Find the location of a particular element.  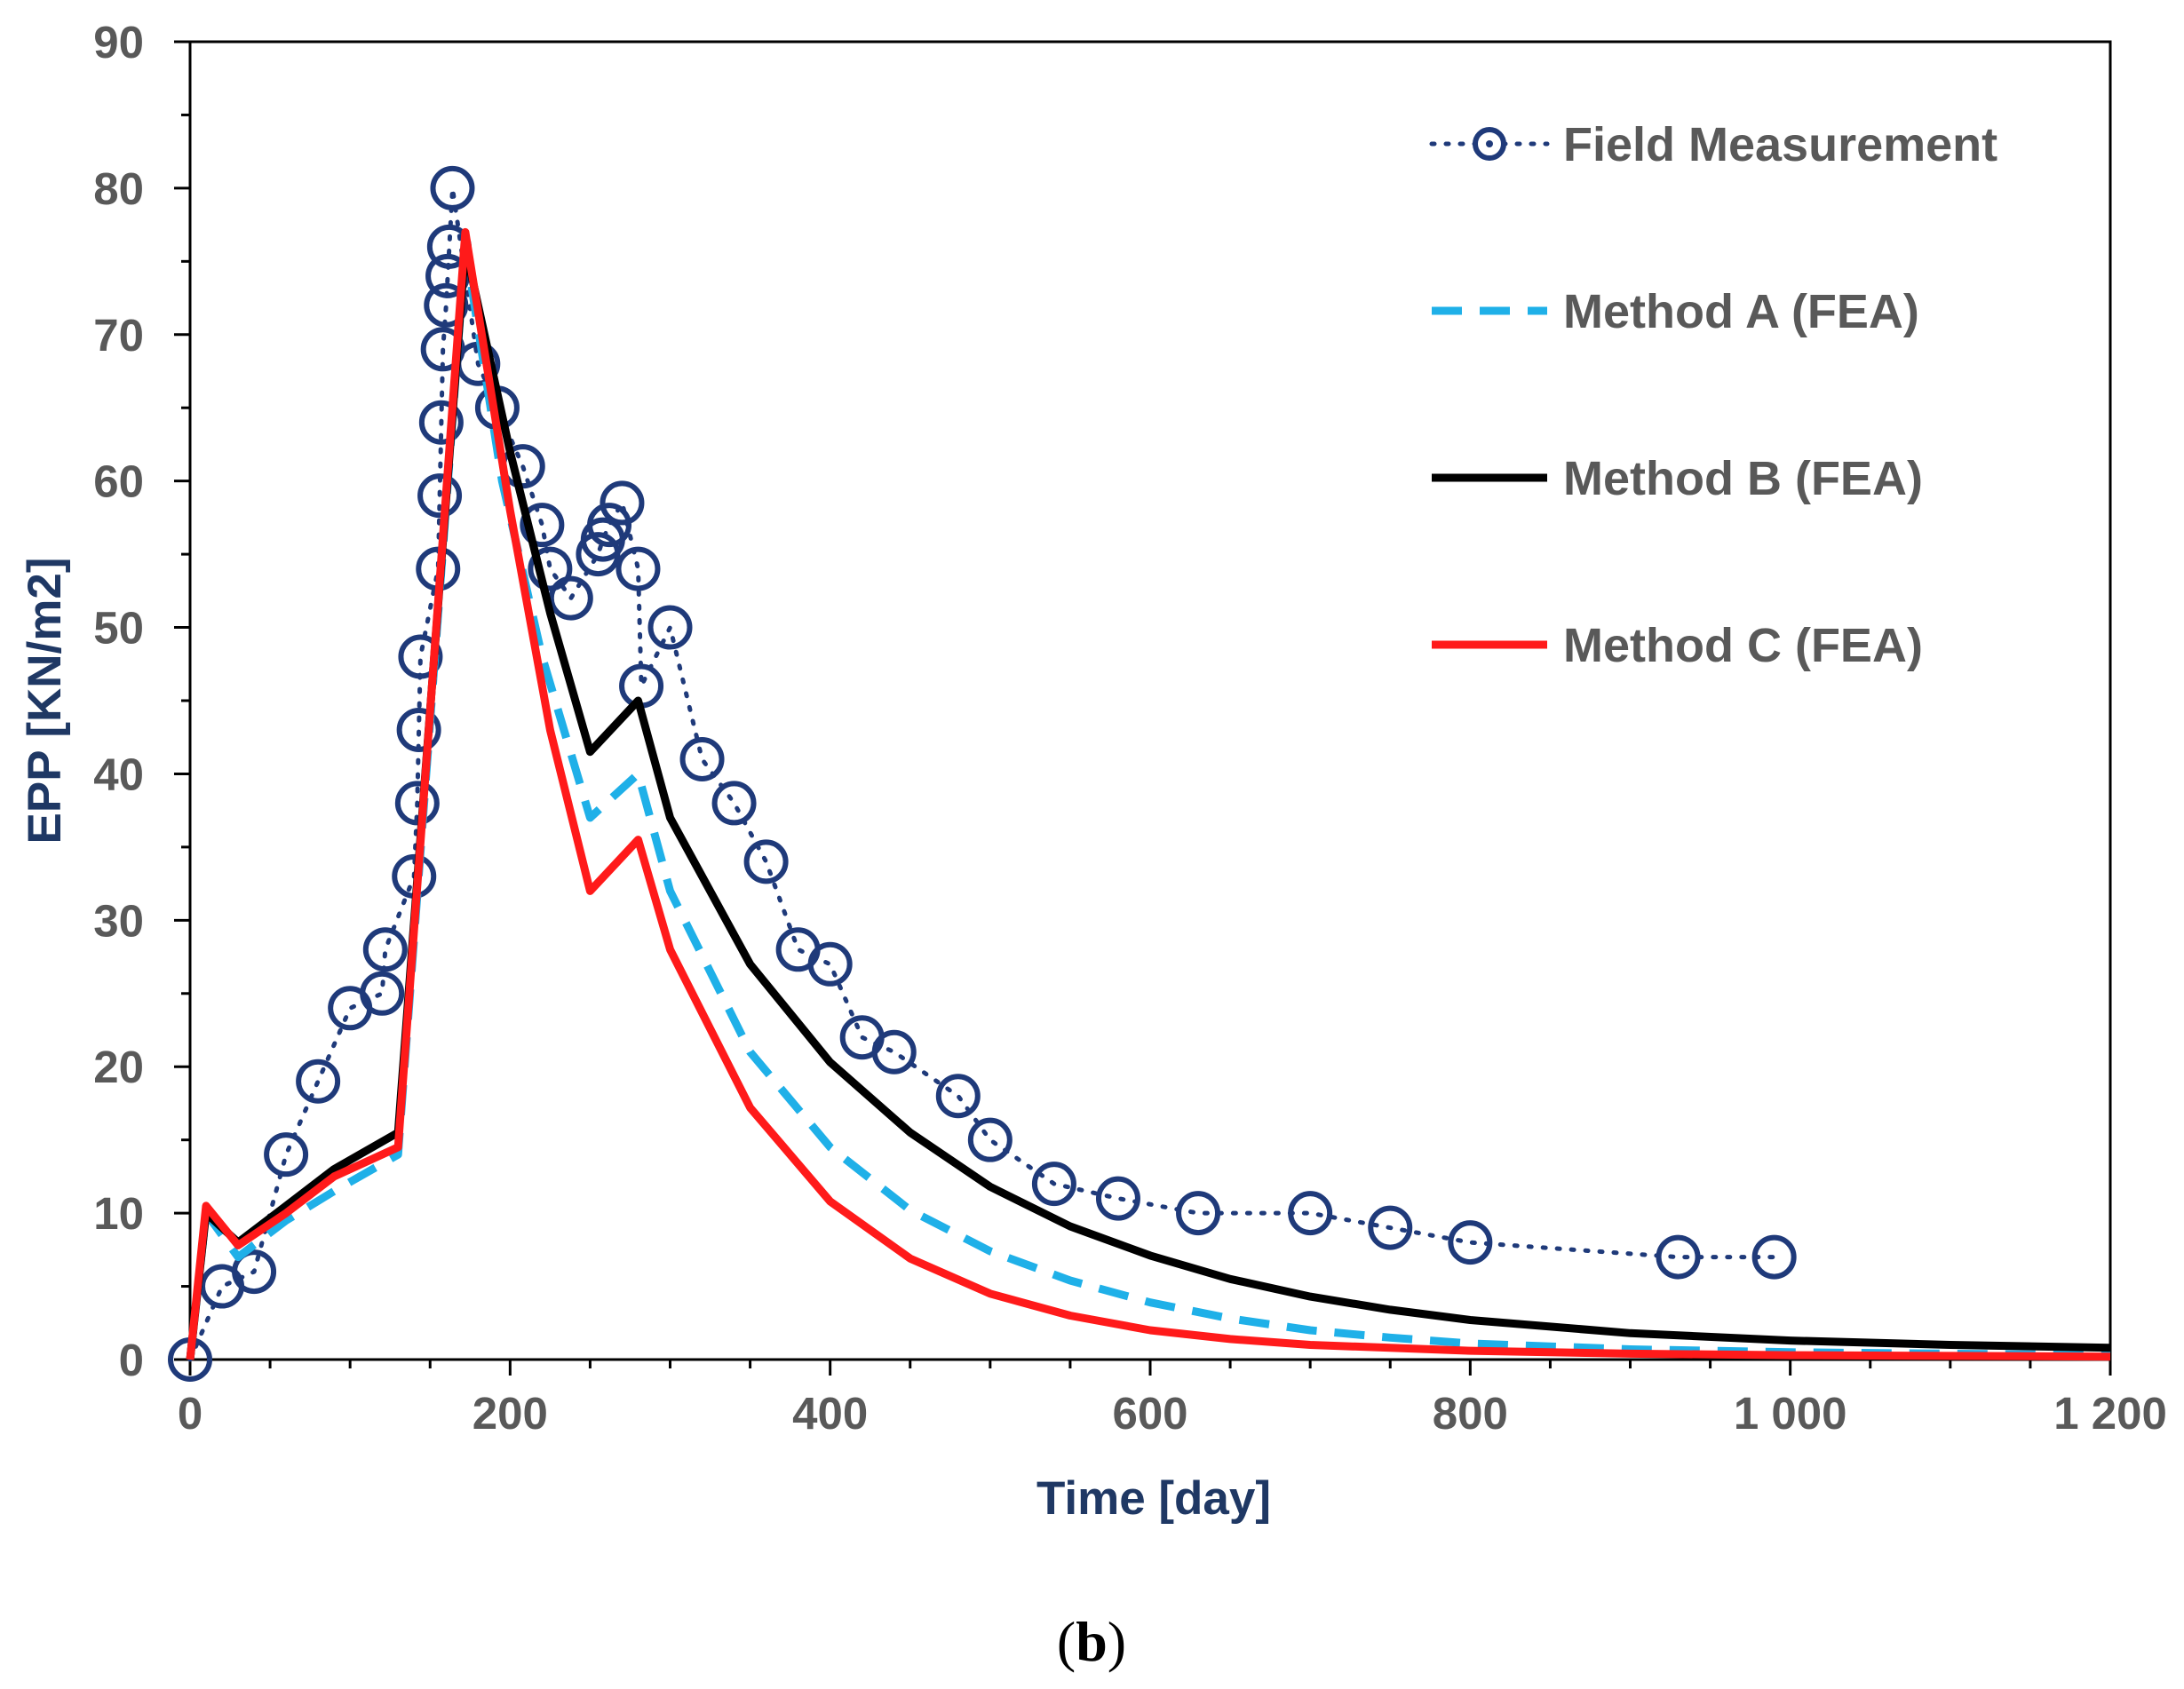

legend-item-method-b-fea: Method B (FEA) is located at coordinates (1677, 478).